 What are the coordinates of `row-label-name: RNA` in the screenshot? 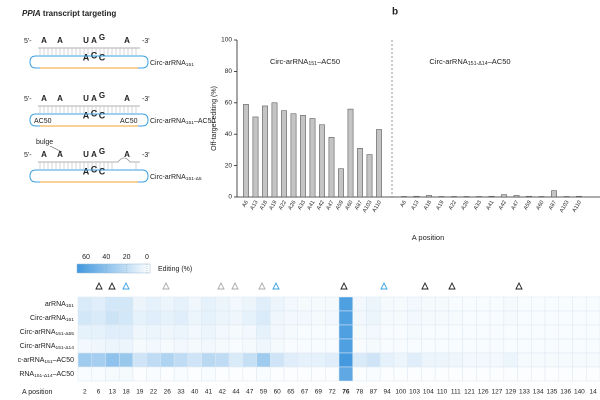 It's located at (26, 374).